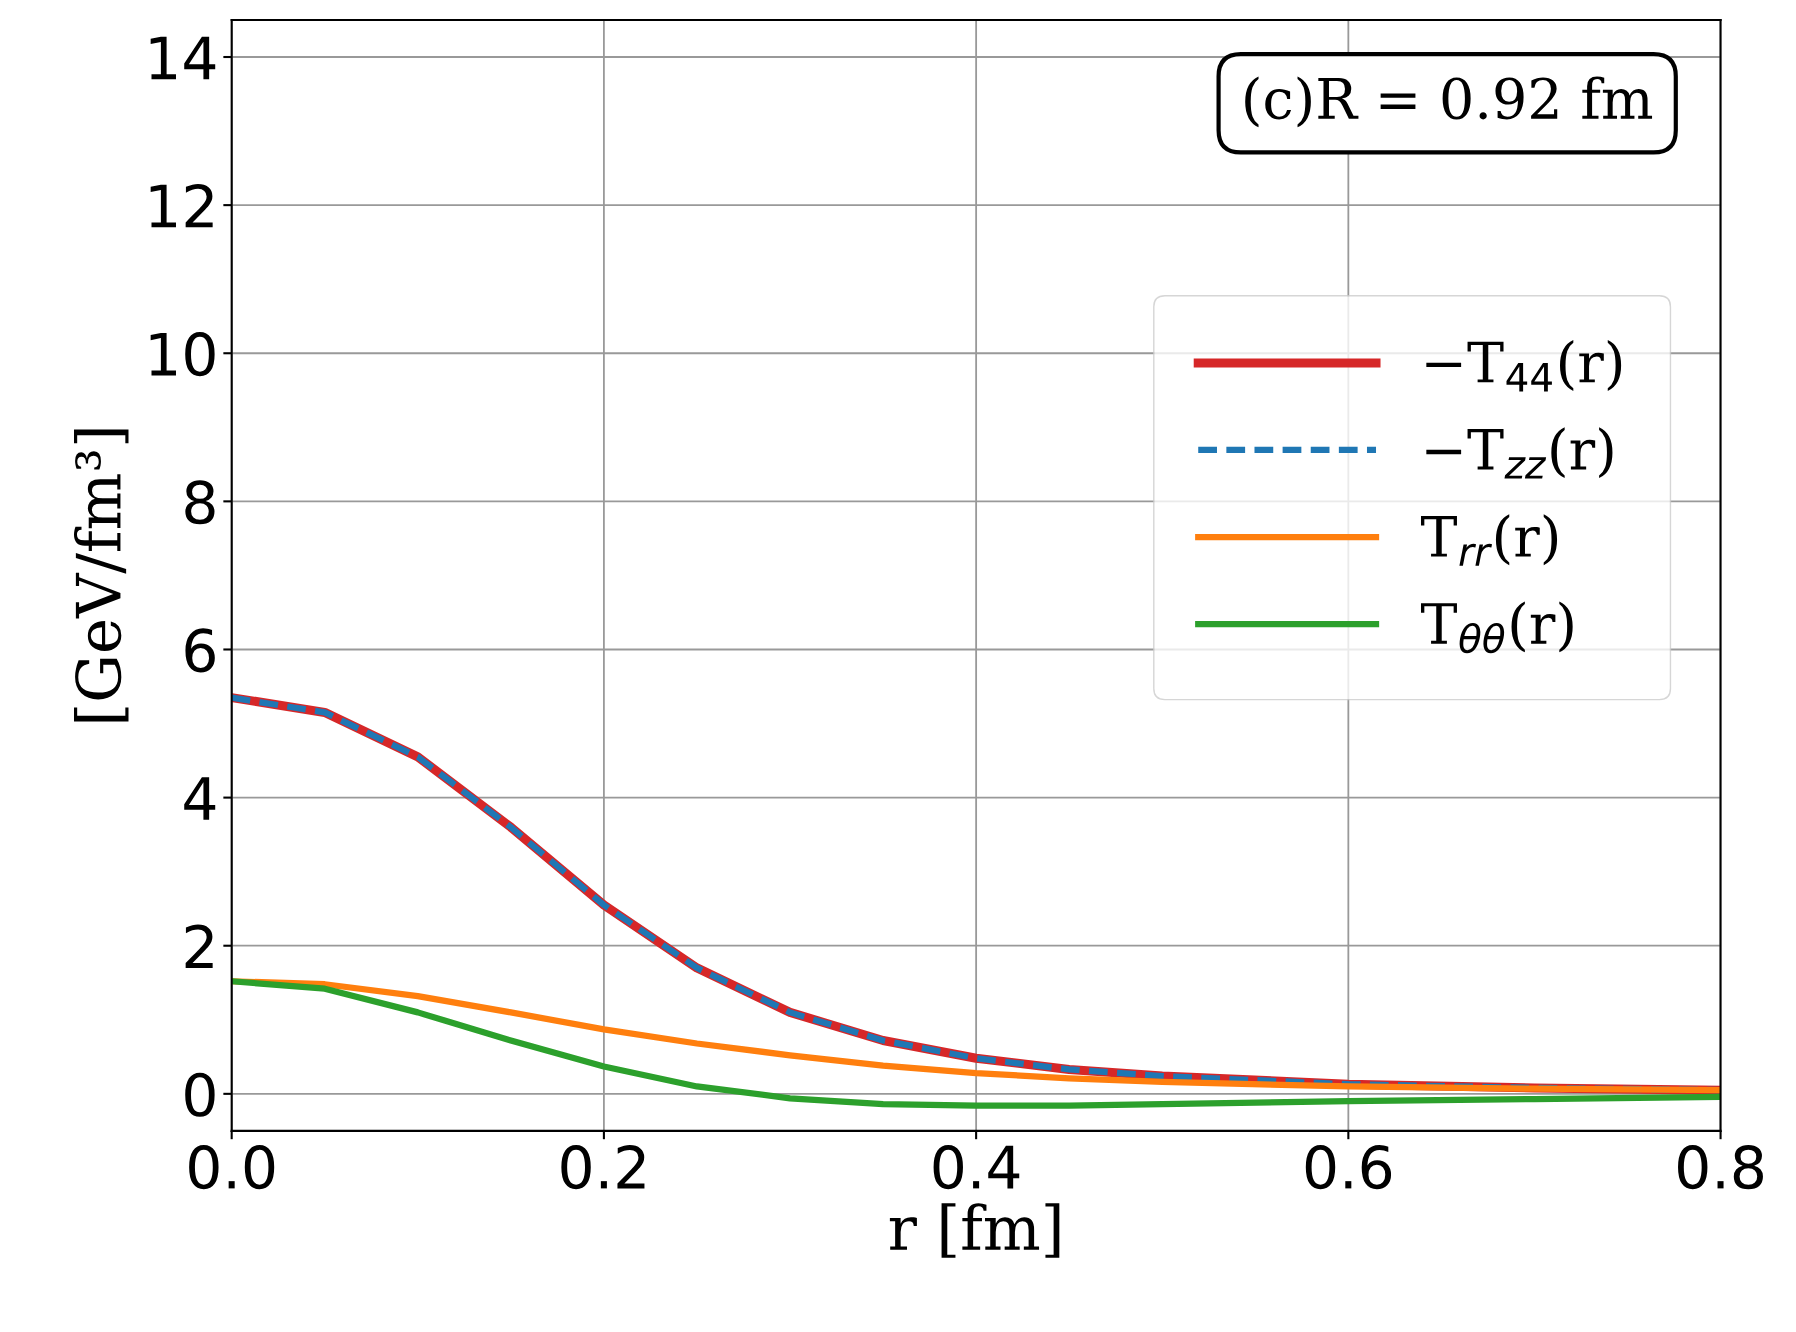 The image size is (1796, 1332). I want to click on y-tick-label: 8, so click(200, 502).